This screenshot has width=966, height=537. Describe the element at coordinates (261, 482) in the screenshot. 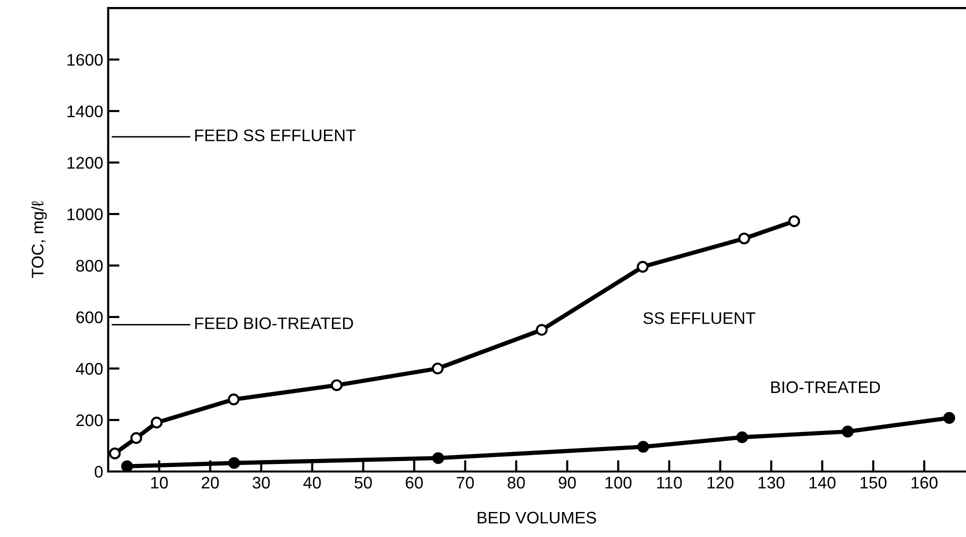

I see `x-tick-label: 30` at that location.